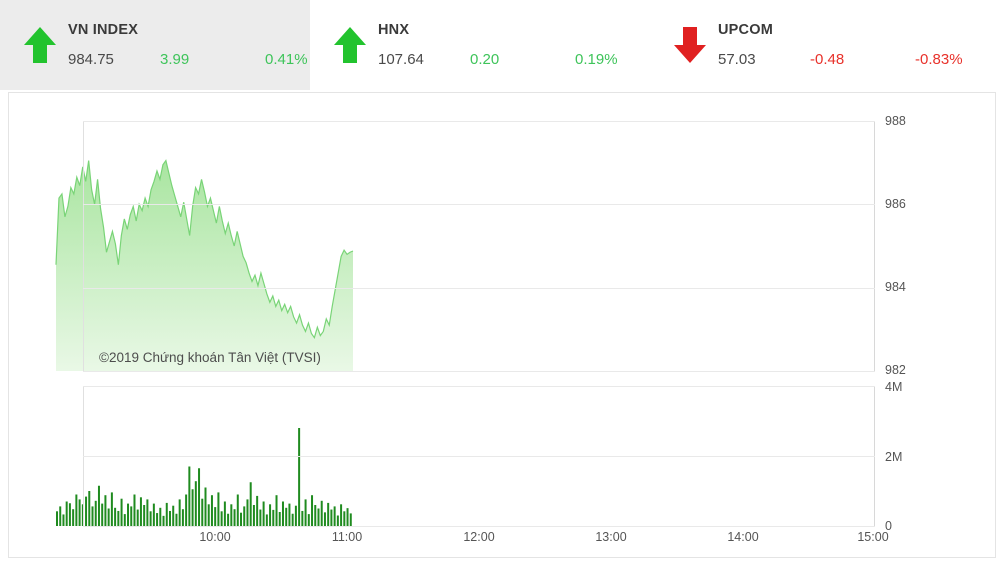  What do you see at coordinates (479, 537) in the screenshot?
I see `x-tick-1200: 12:00` at bounding box center [479, 537].